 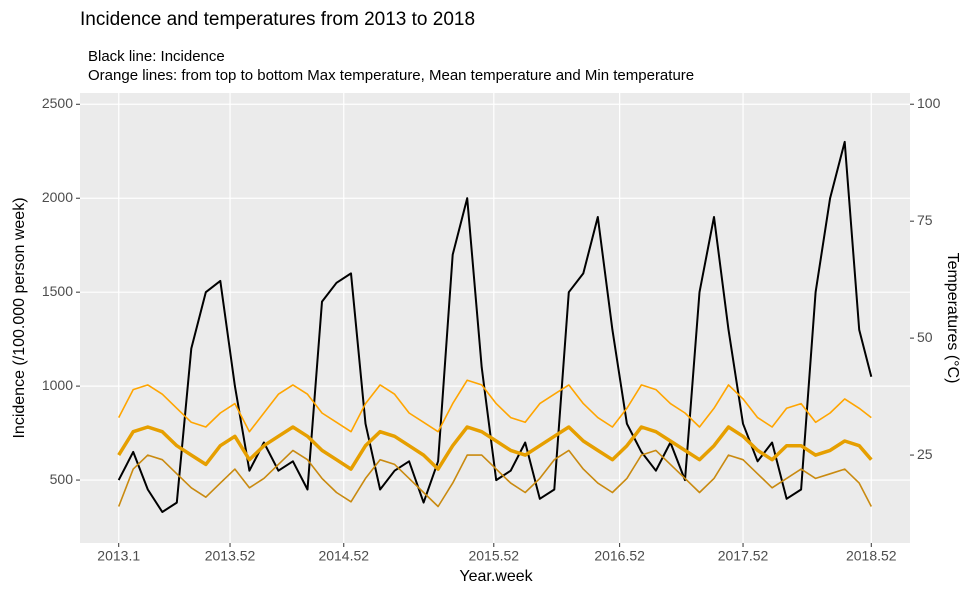 What do you see at coordinates (57, 103) in the screenshot?
I see `y-tick-label: 2500` at bounding box center [57, 103].